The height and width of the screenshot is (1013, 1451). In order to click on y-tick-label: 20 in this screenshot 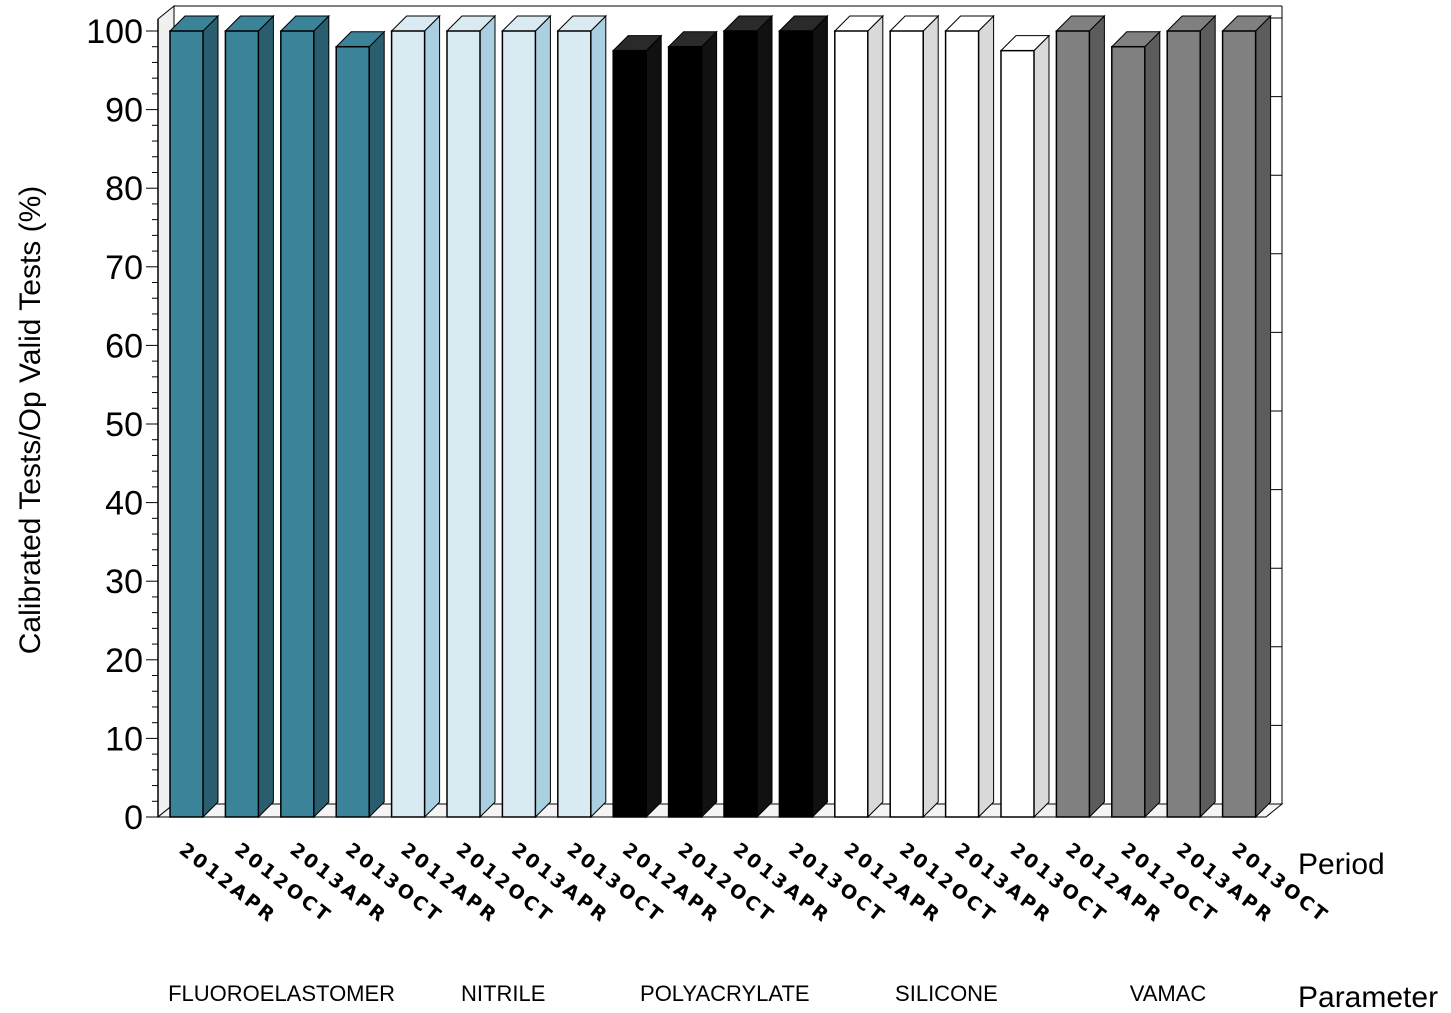, I will do `click(124, 661)`.